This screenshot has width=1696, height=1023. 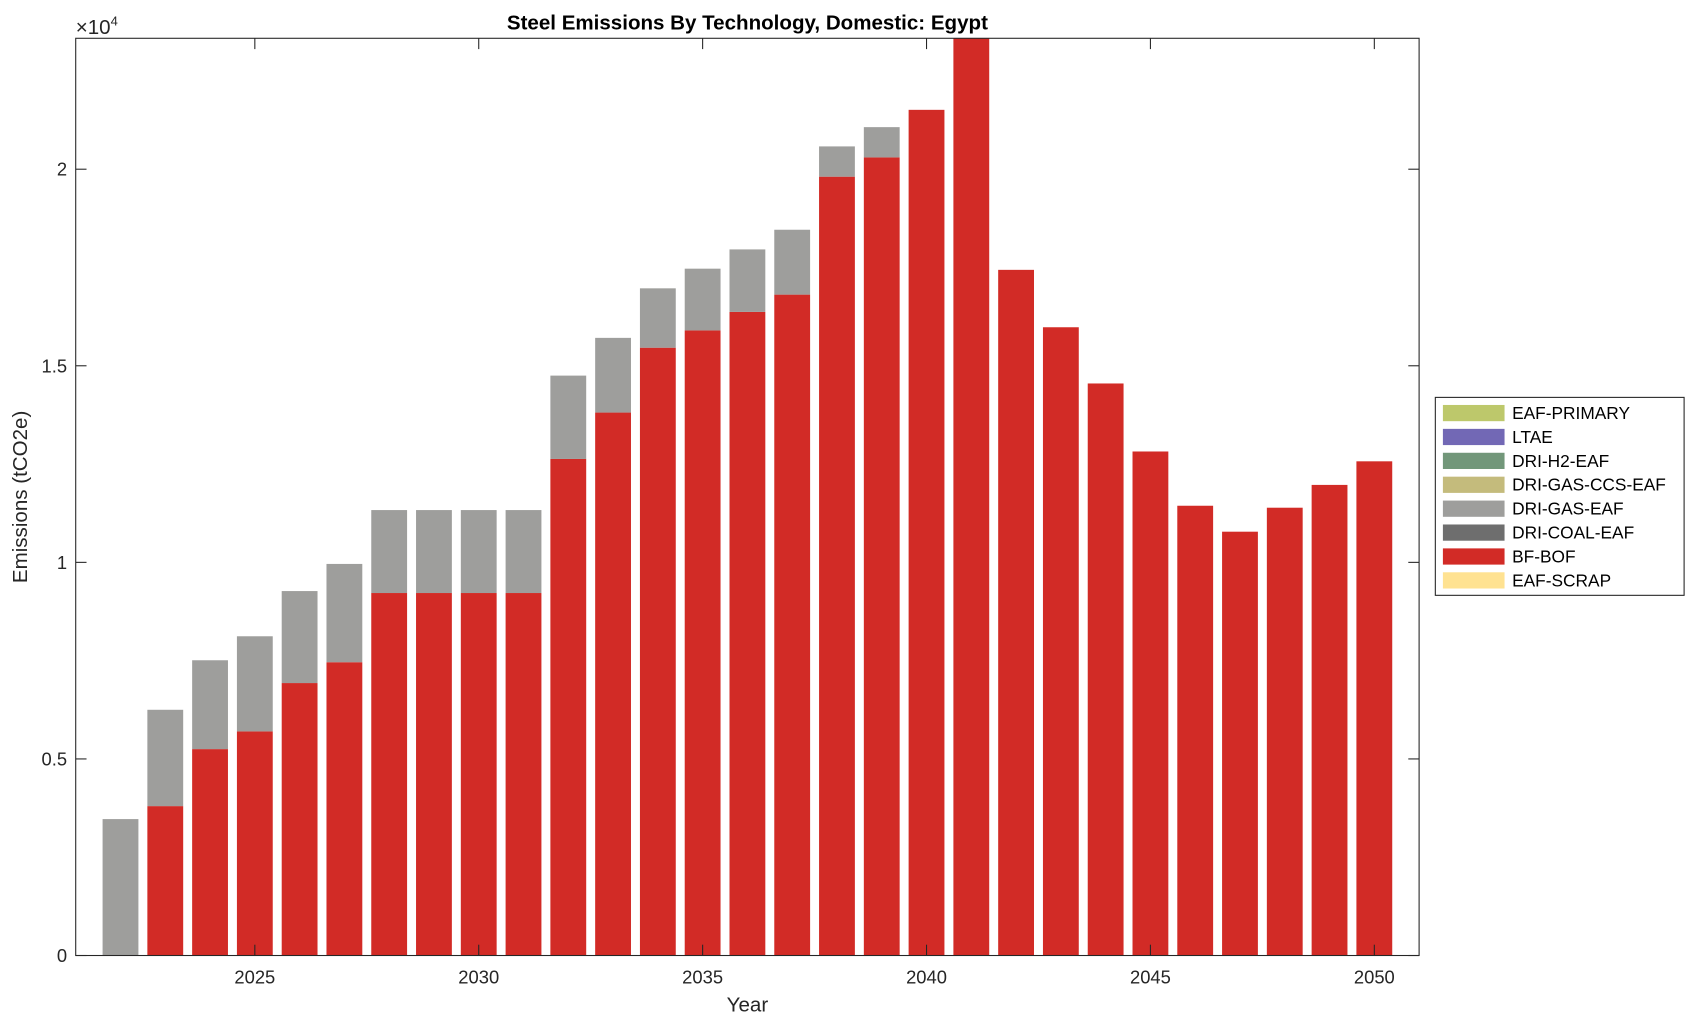 I want to click on x-tick-label: 2035, so click(x=702, y=977).